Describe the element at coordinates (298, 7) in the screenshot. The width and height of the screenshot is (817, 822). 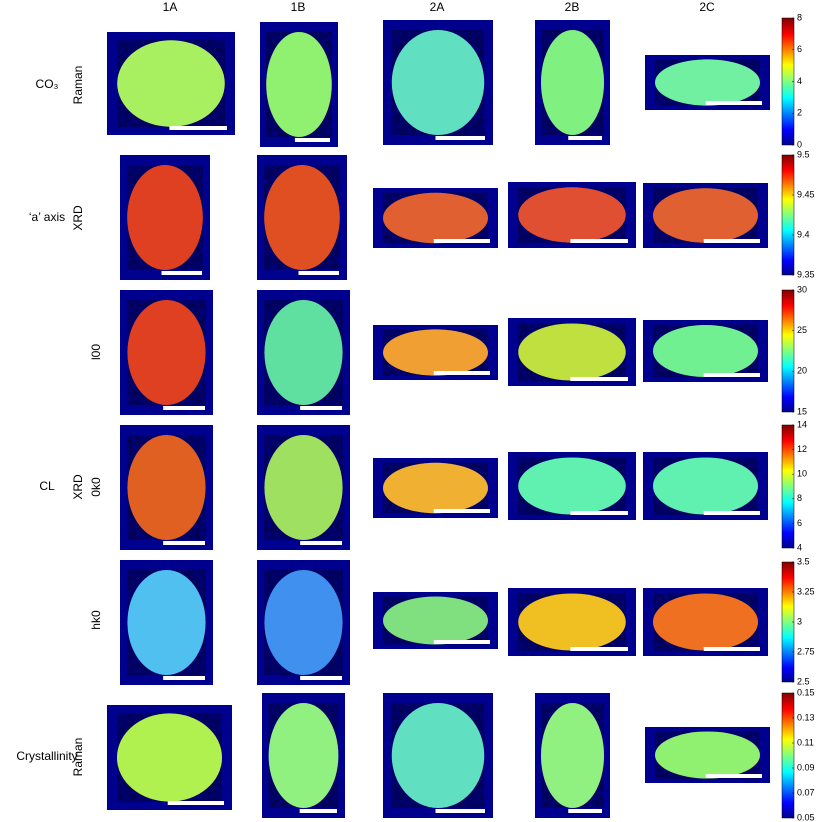
I see `column-label: 1B` at that location.